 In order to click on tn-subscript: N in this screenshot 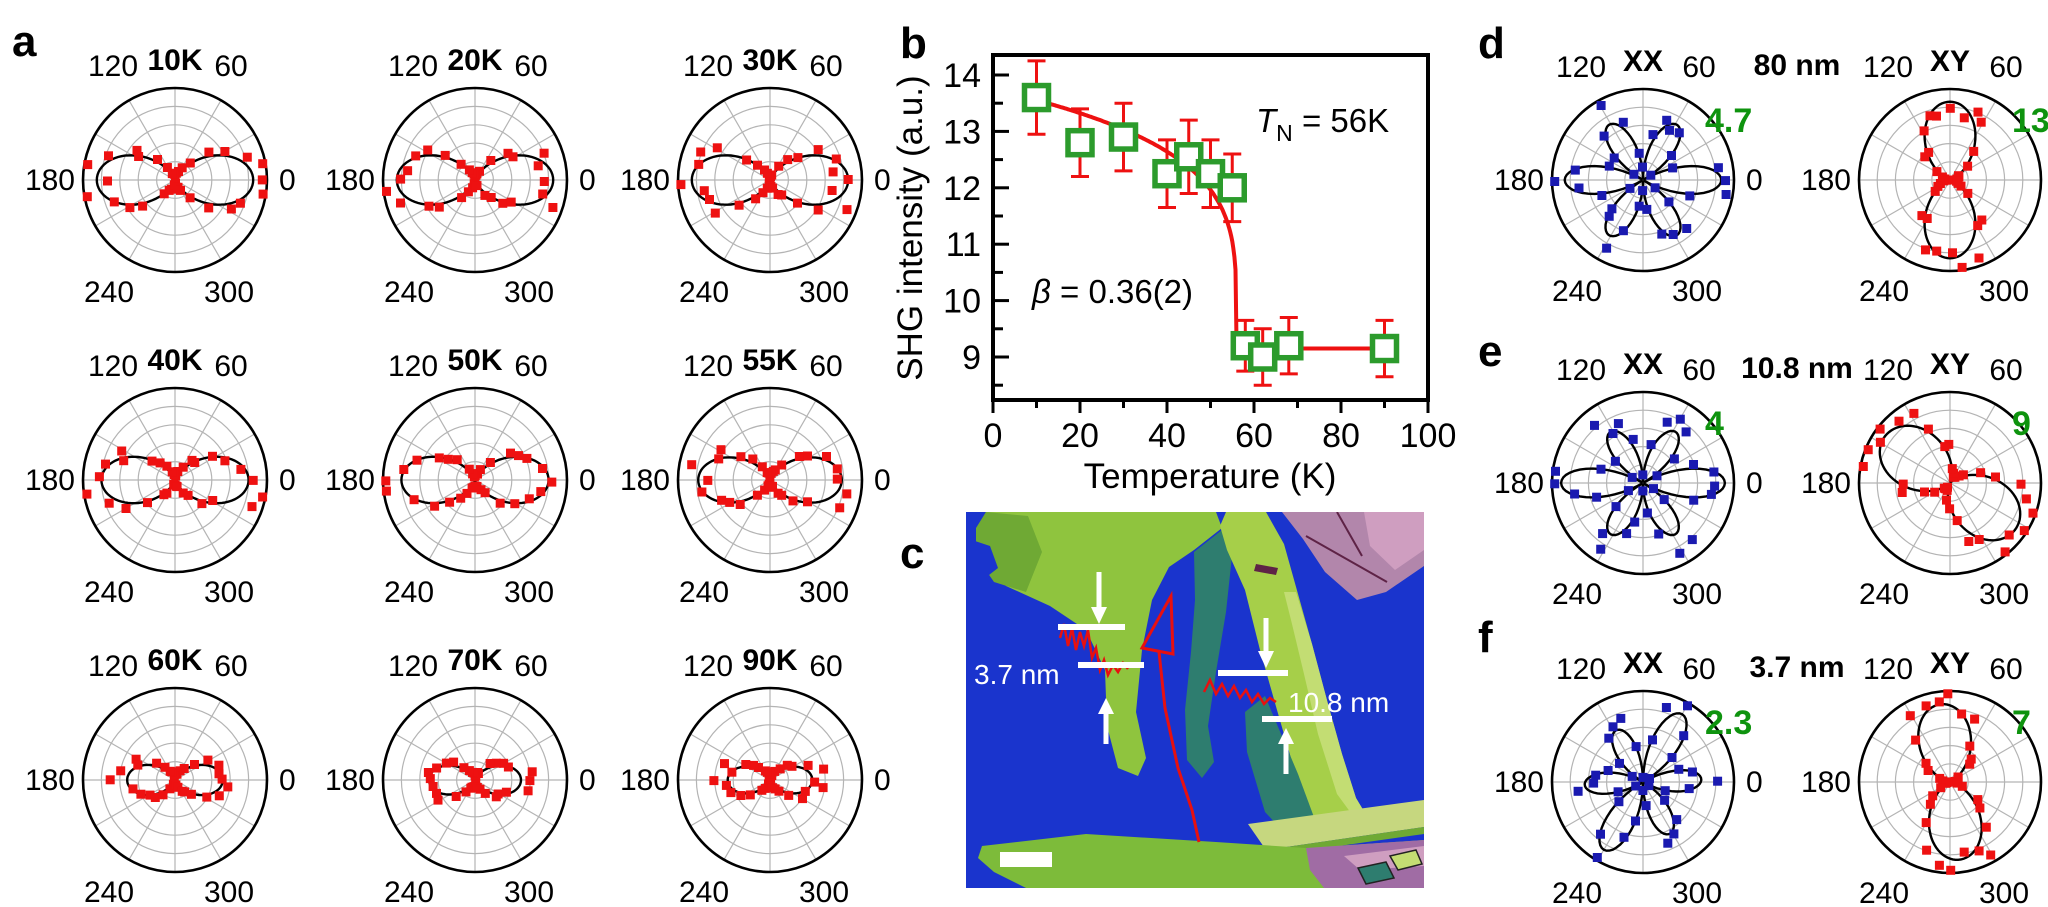, I will do `click(1284, 133)`.